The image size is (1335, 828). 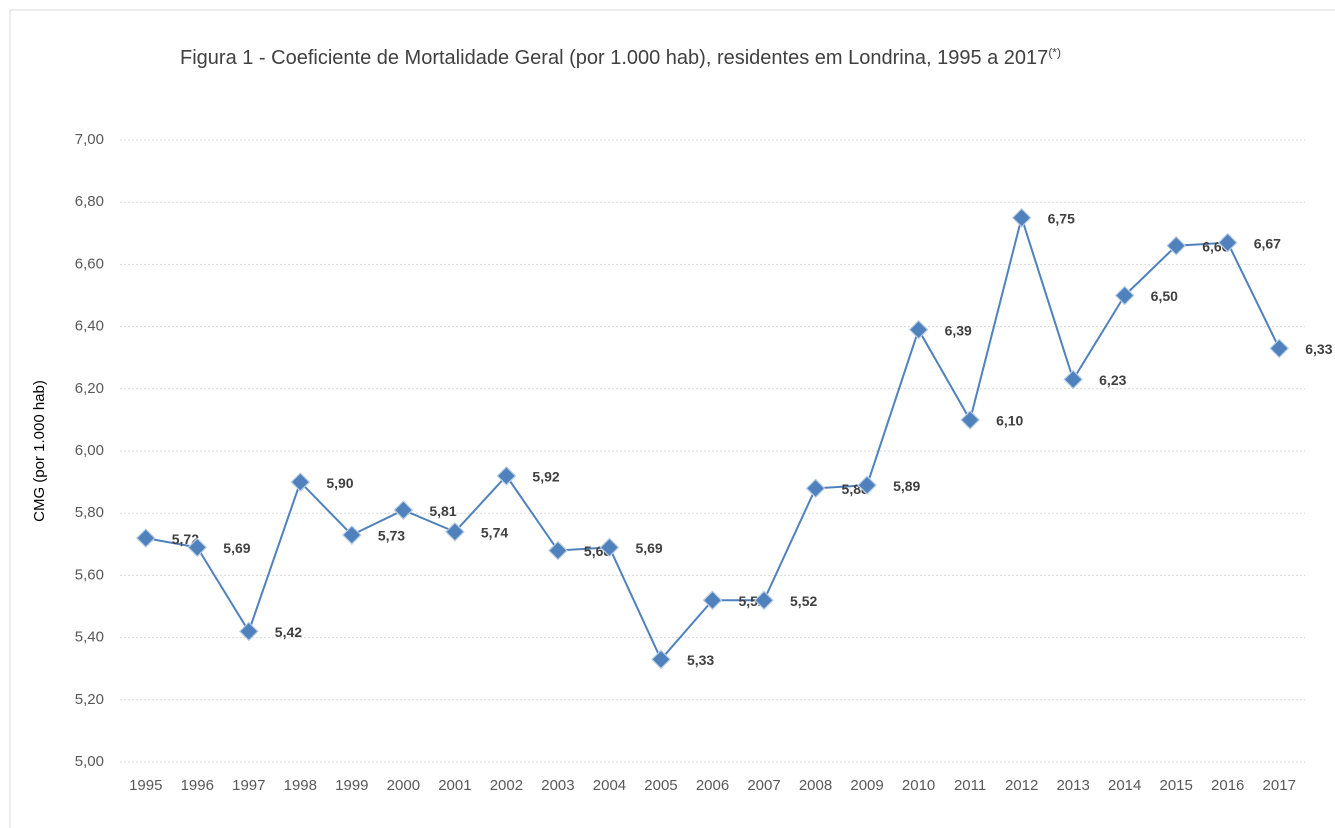 I want to click on x-tick-label: 2016, so click(x=1227, y=785).